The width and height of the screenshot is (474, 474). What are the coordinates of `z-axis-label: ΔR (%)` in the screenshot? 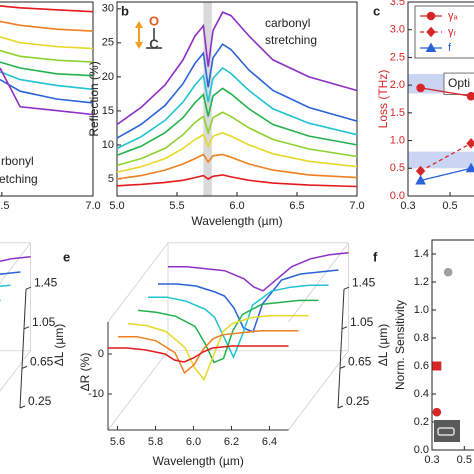 It's located at (85, 372).